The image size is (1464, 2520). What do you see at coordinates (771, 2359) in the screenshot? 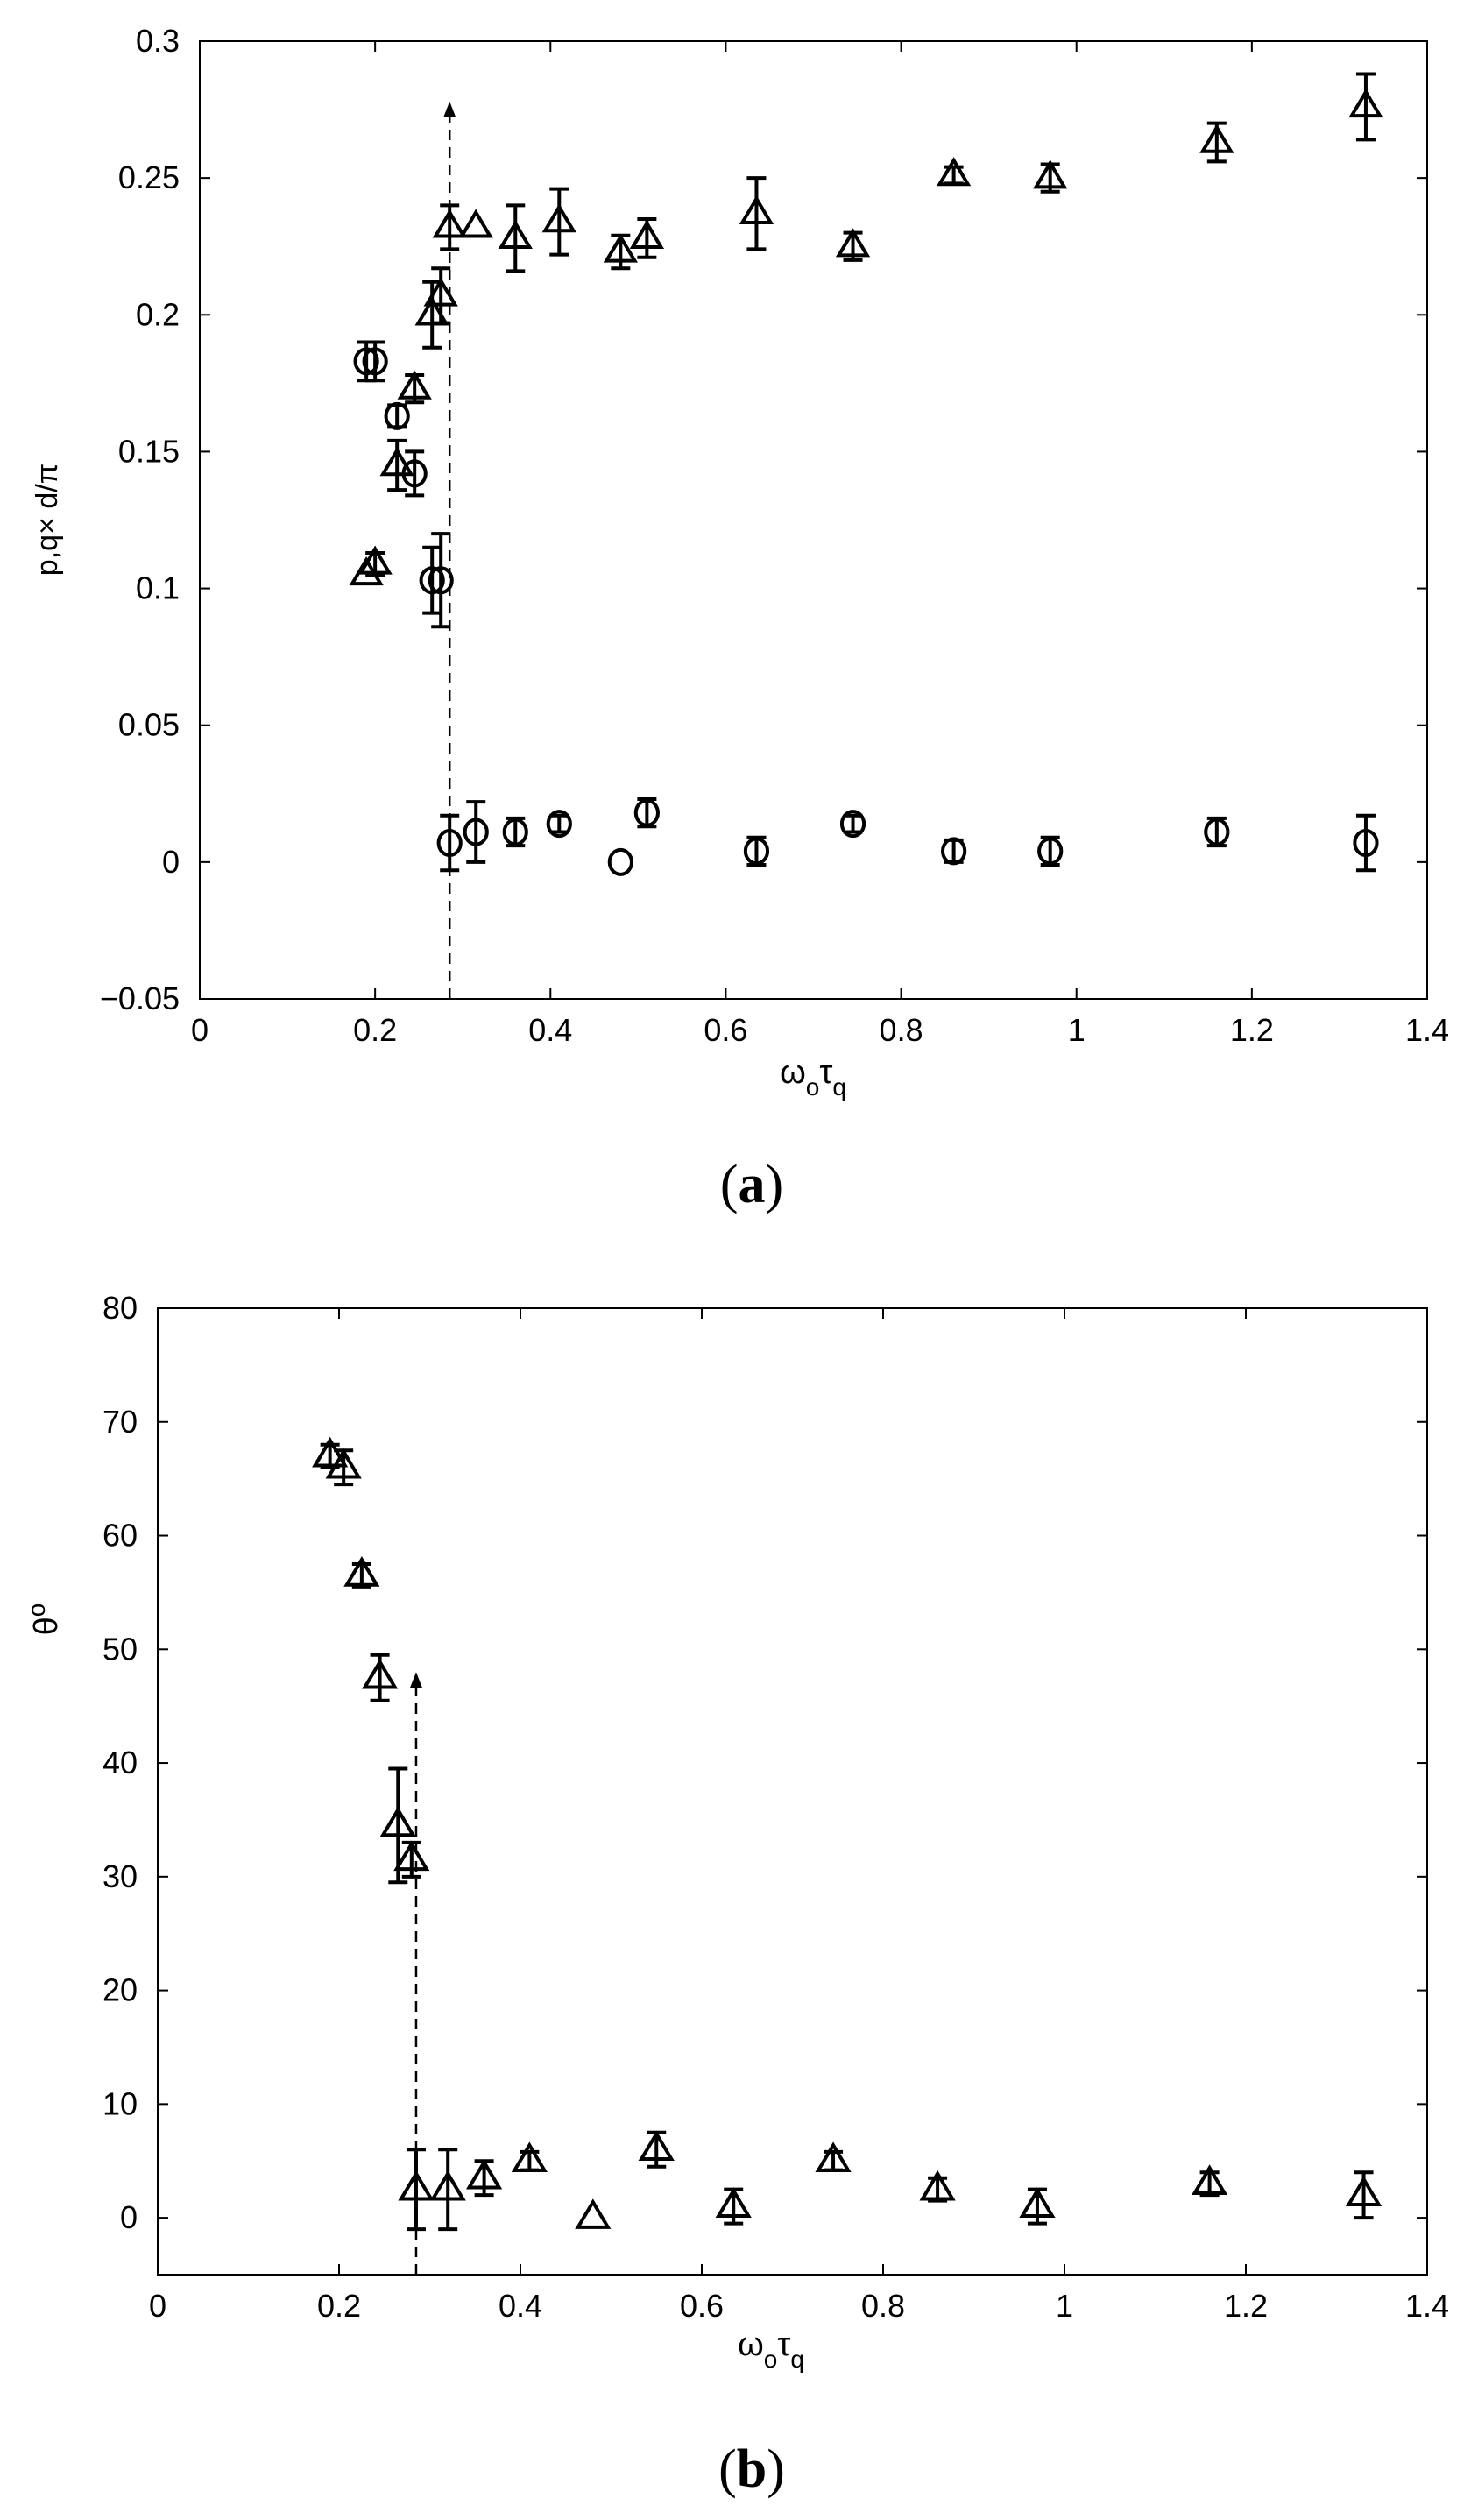
I see `x-label-sub-o-b: o` at bounding box center [771, 2359].